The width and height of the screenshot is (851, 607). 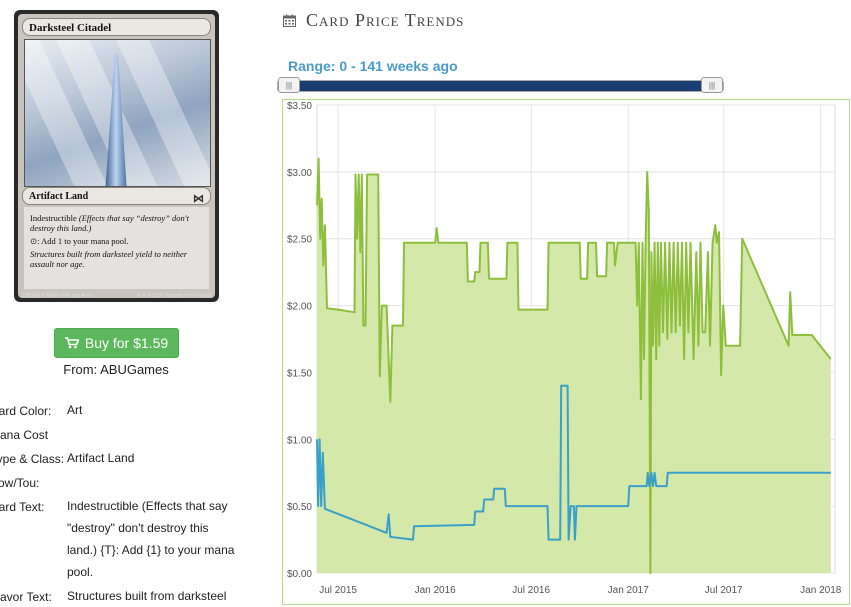 What do you see at coordinates (289, 20) in the screenshot?
I see `calendar-icon` at bounding box center [289, 20].